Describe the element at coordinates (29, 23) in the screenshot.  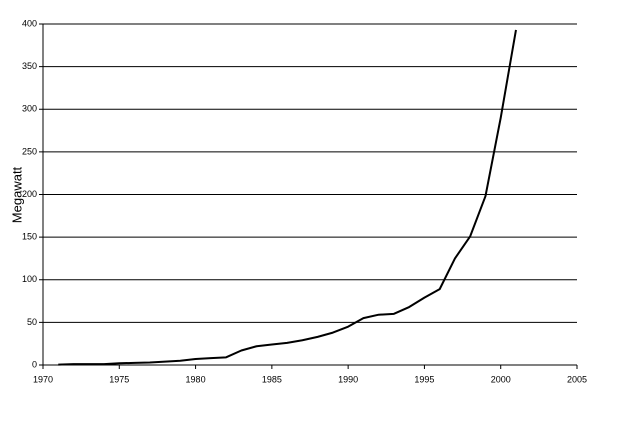
I see `y-tick-label: 400` at that location.